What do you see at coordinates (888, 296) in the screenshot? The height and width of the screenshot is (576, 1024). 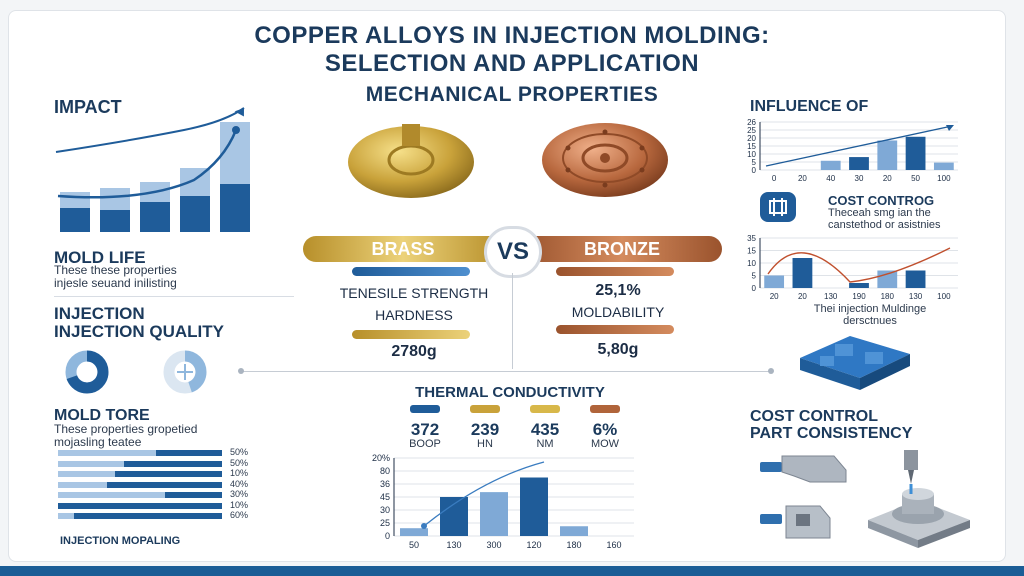 I see `x-tick-label: 180` at bounding box center [888, 296].